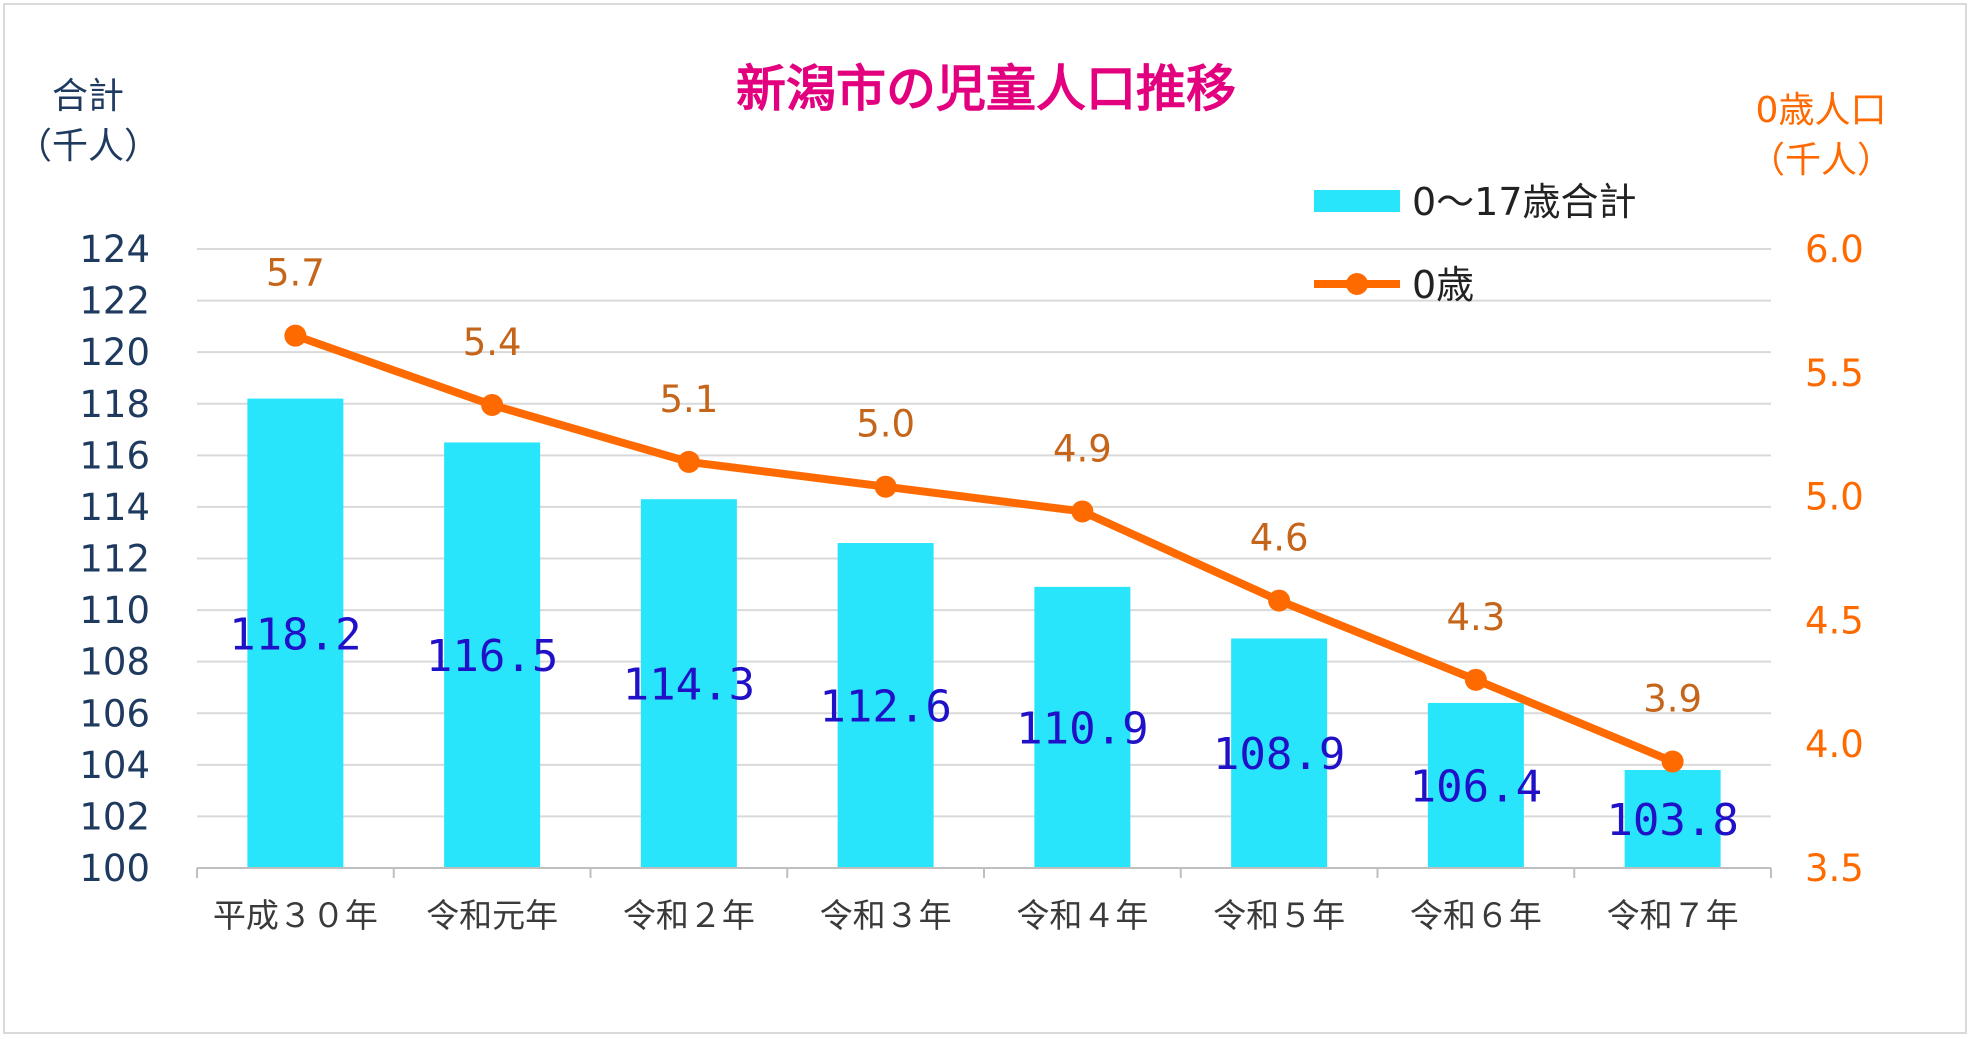 The image size is (1972, 1039). I want to click on category-label: 令和２年, so click(689, 915).